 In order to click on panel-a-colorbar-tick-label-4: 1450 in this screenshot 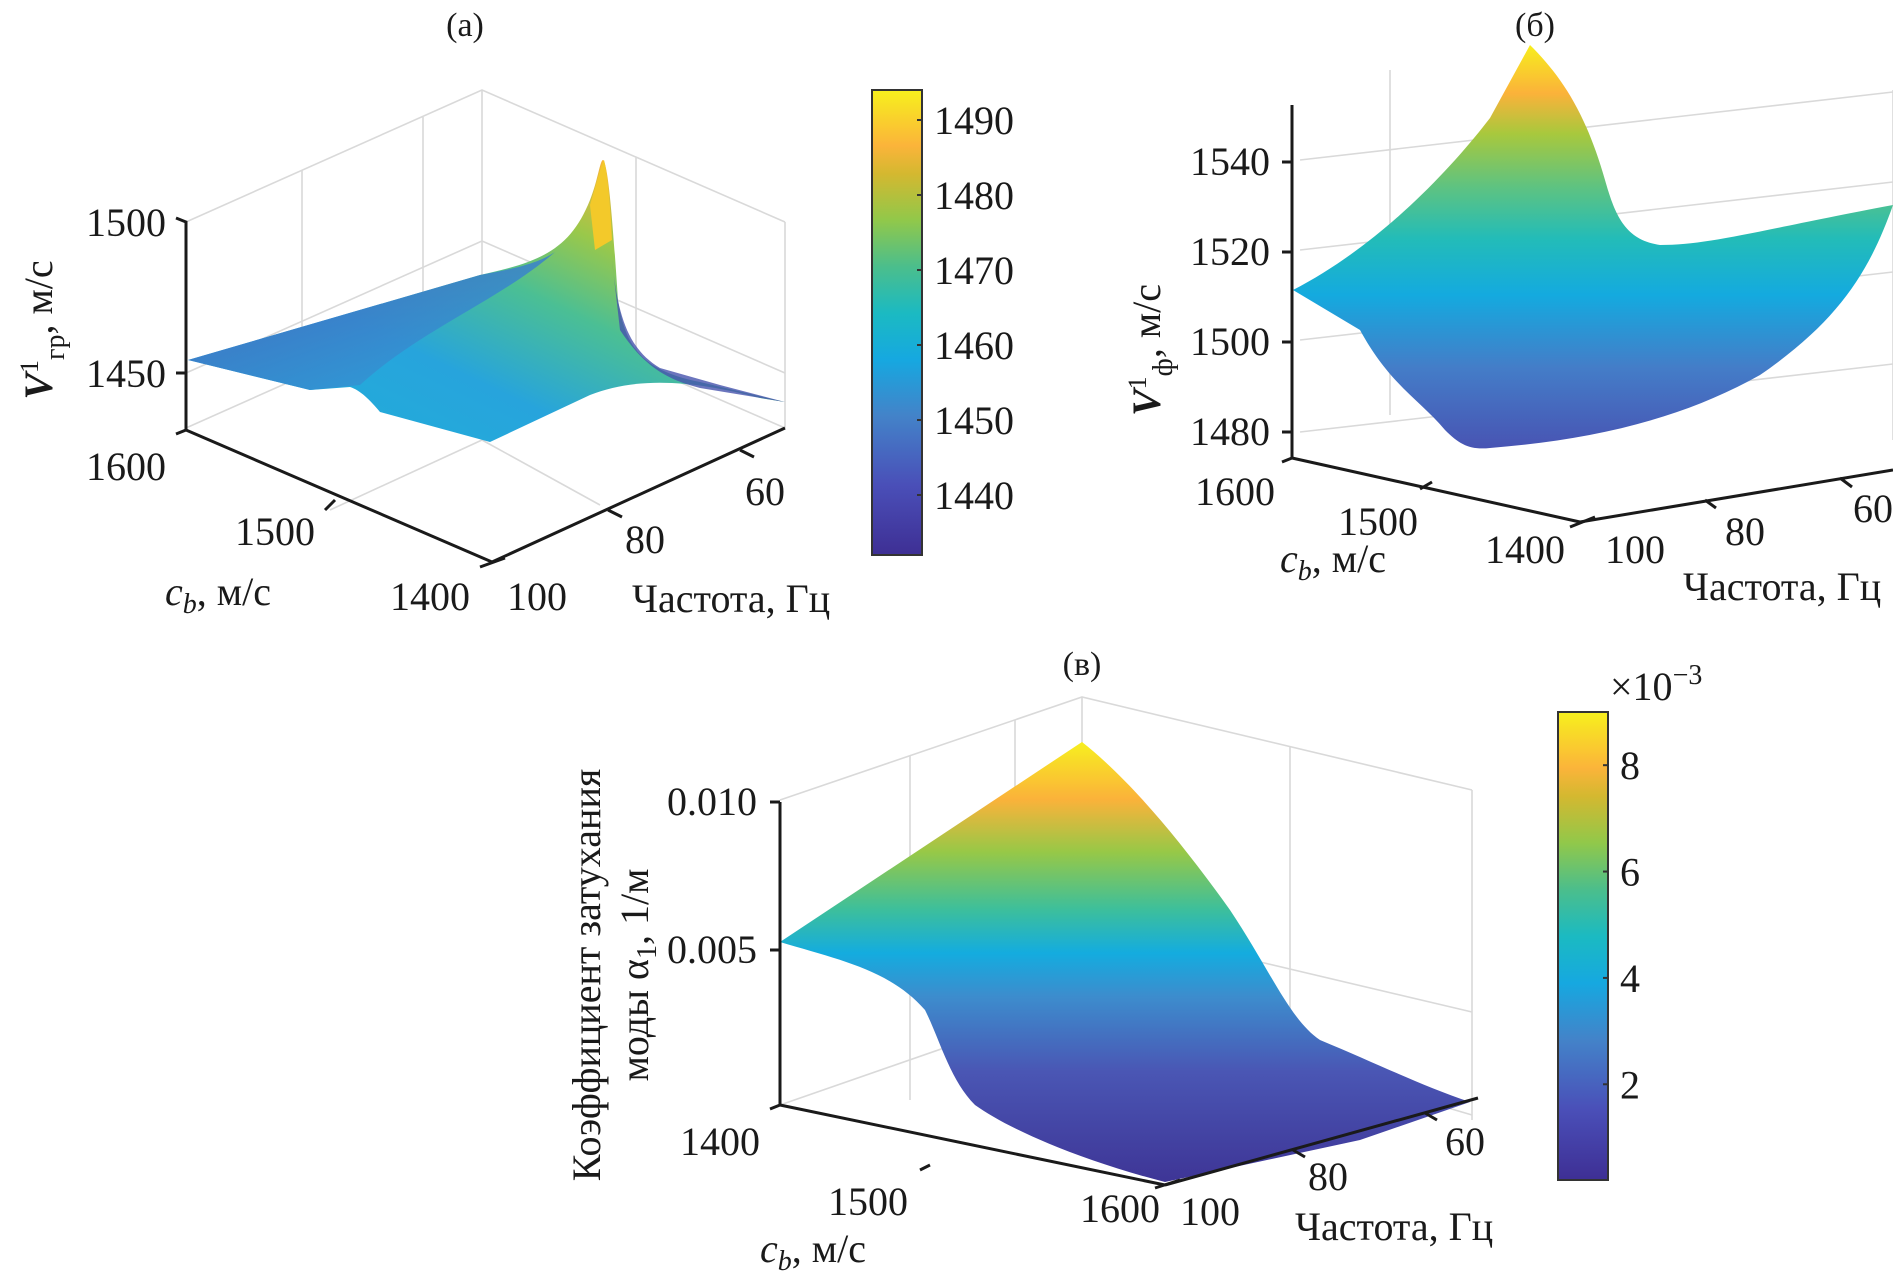, I will do `click(974, 420)`.